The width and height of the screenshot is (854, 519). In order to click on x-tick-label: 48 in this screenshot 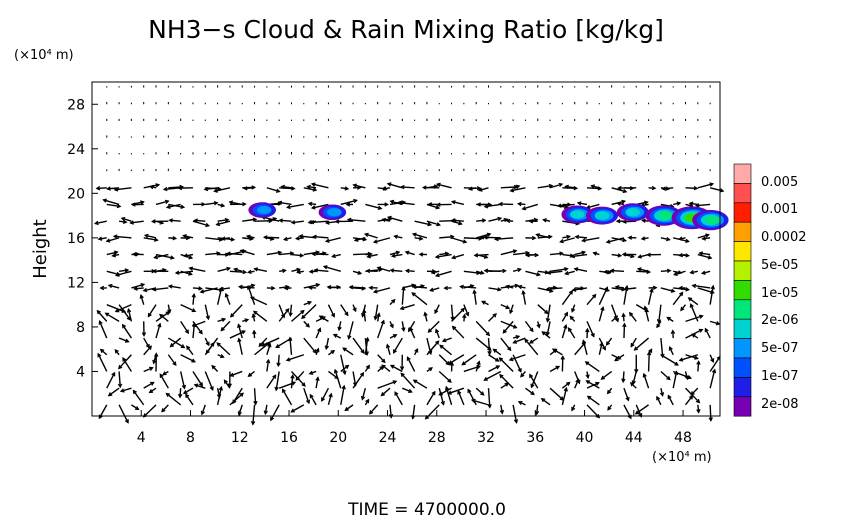, I will do `click(683, 438)`.